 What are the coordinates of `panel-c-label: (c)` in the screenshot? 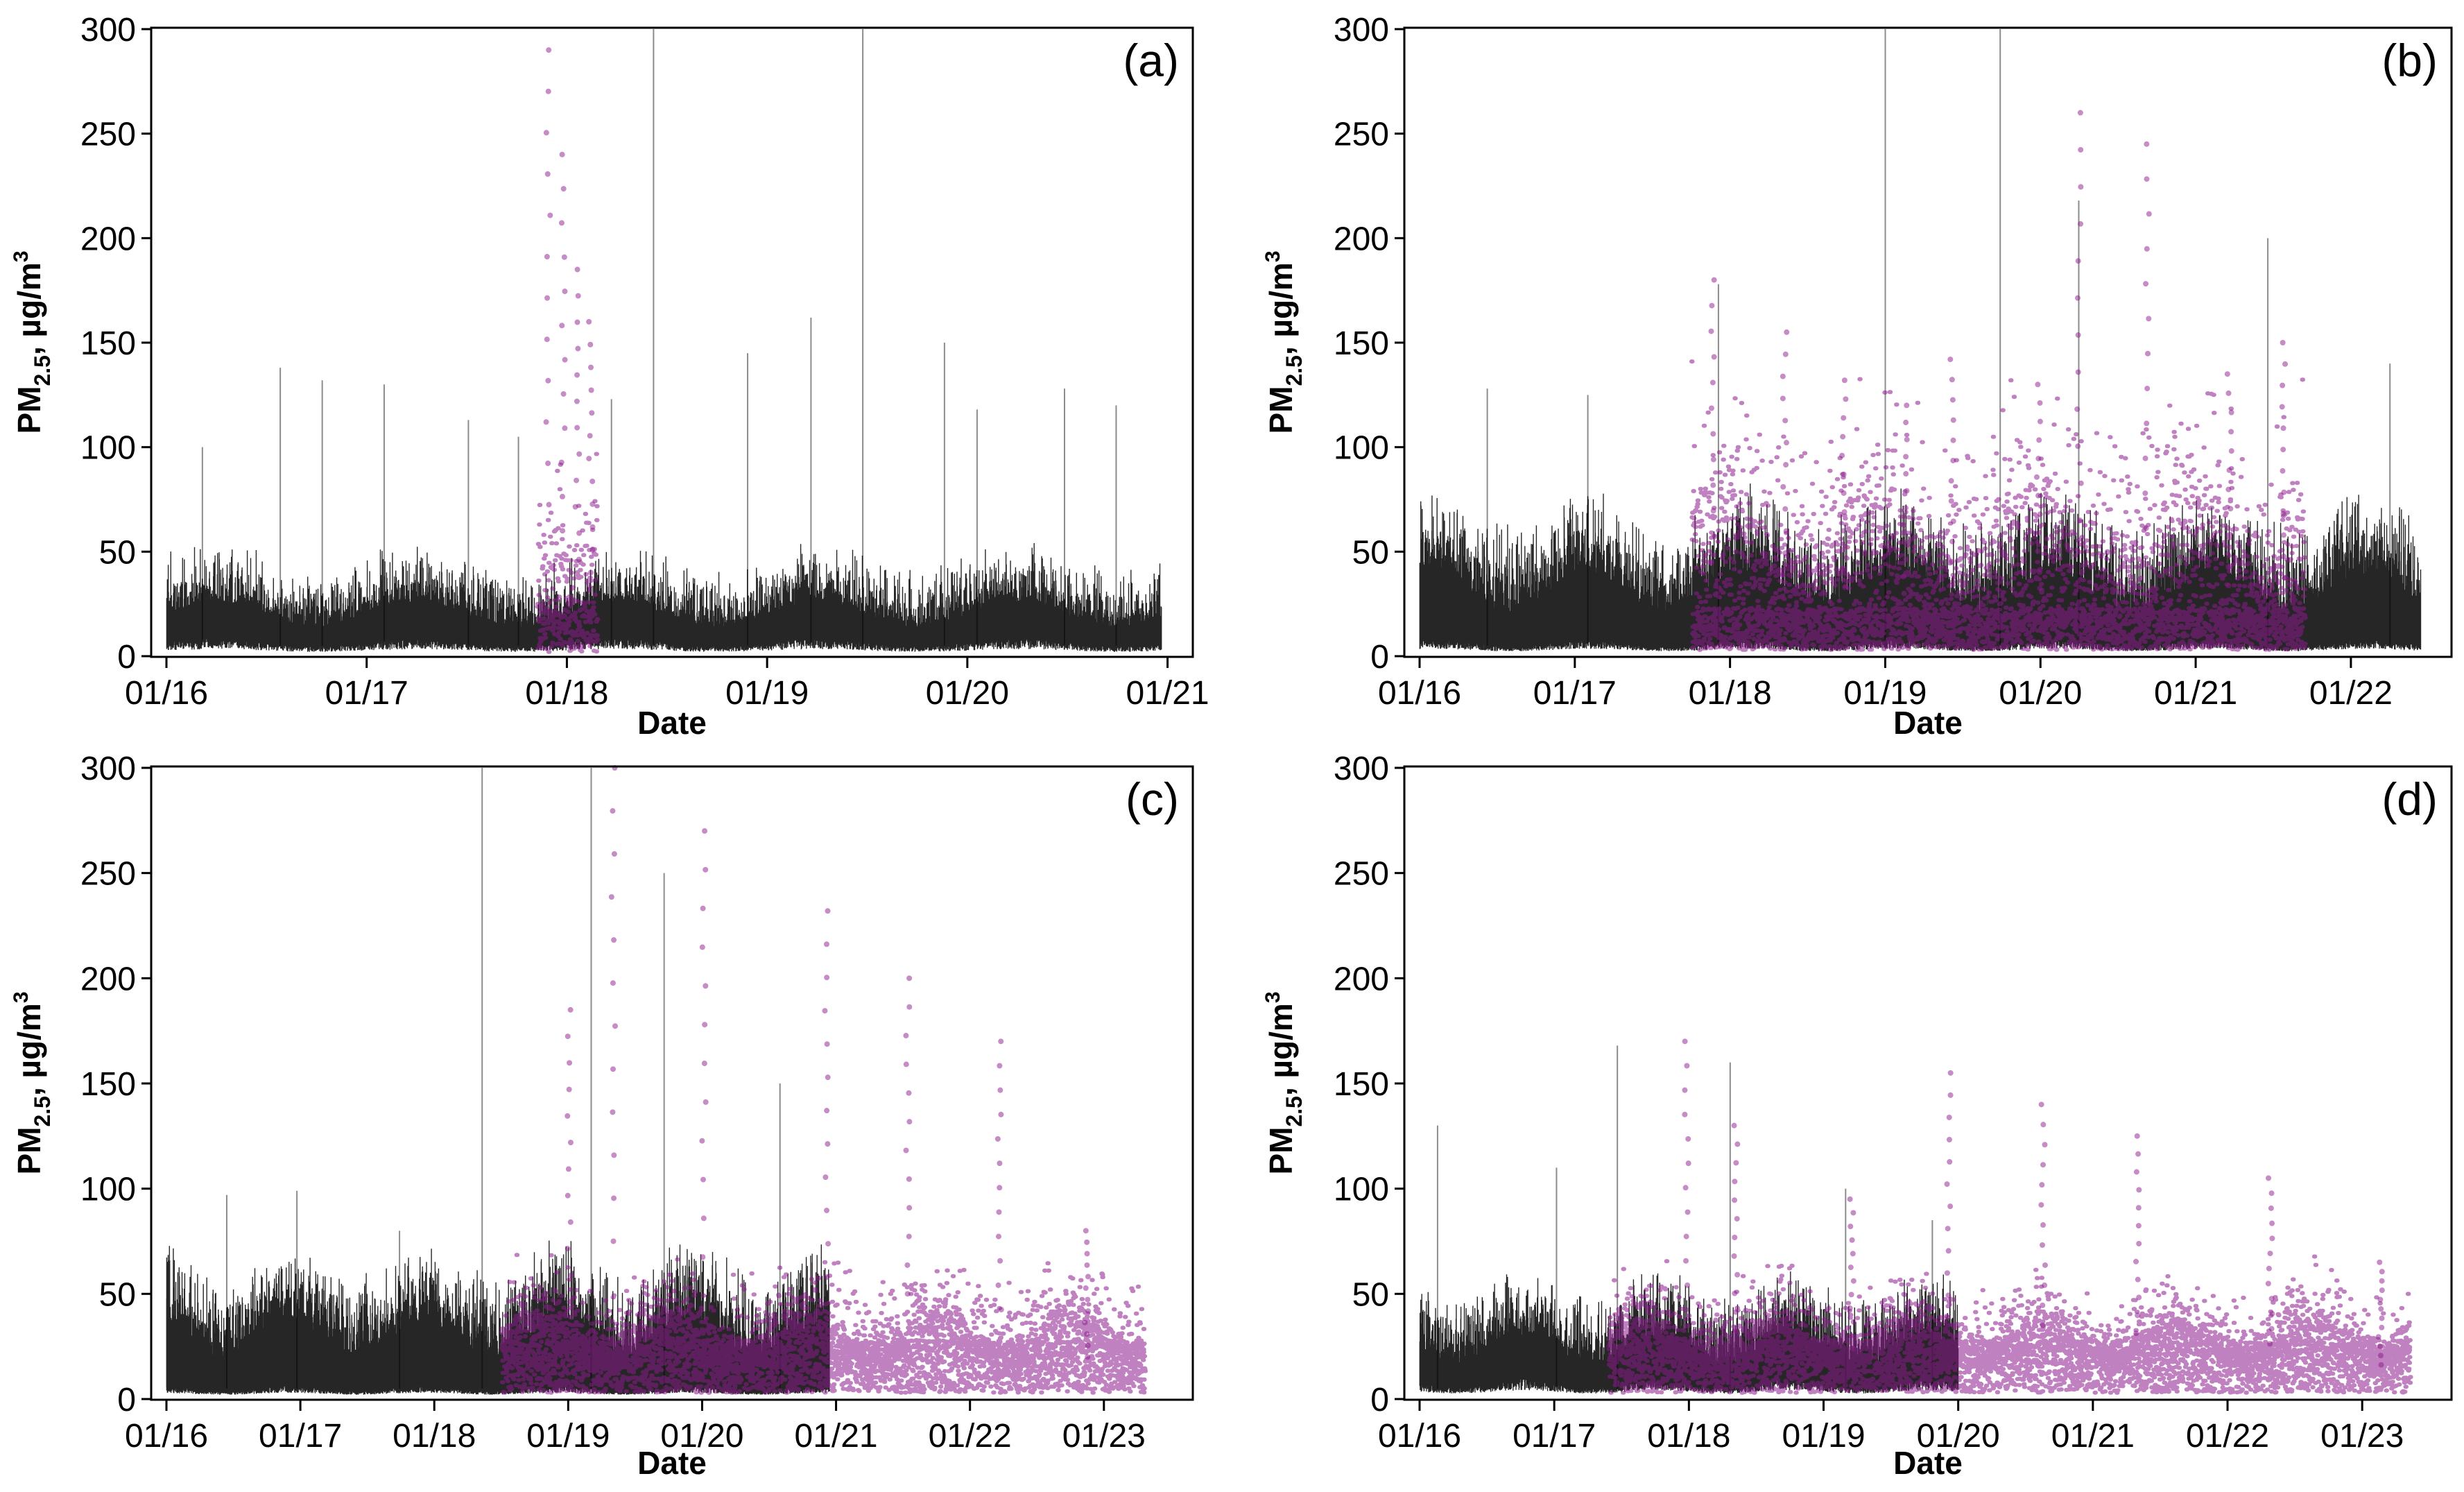 It's located at (1153, 799).